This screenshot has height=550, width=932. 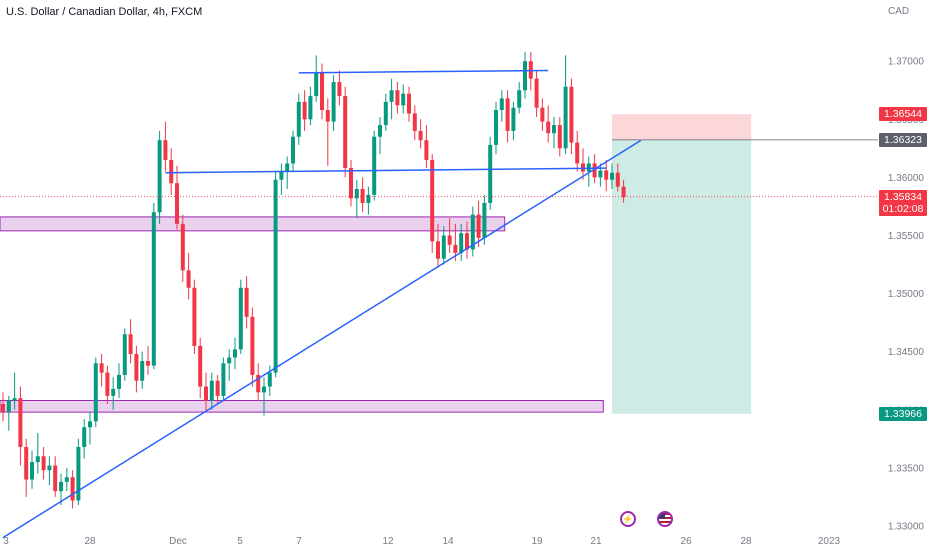 I want to click on price-tag: 1.35834 01:02:08, so click(x=903, y=202).